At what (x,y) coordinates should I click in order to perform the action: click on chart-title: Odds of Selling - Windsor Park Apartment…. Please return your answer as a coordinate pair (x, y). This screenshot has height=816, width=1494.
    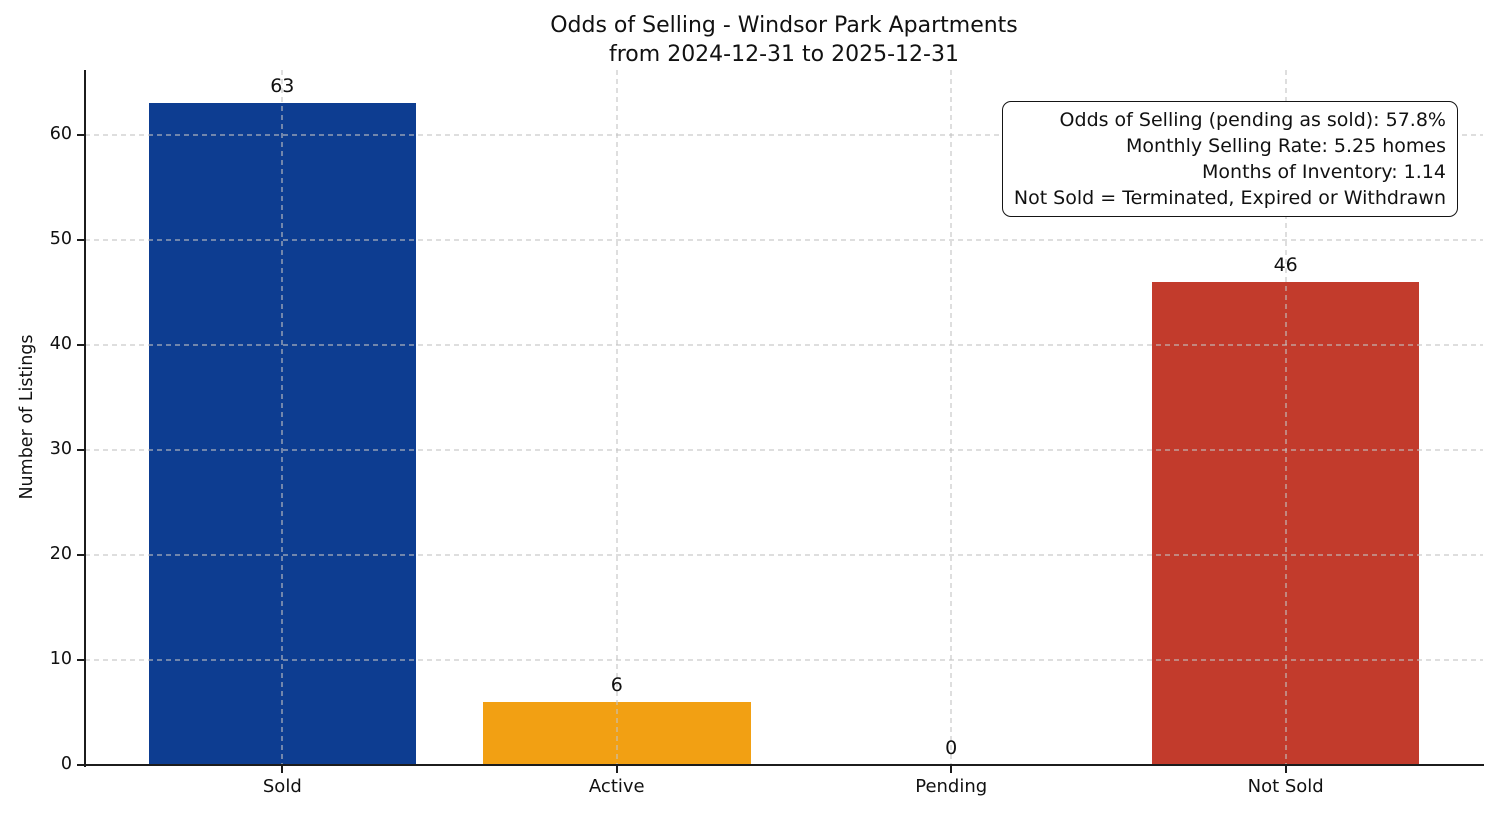
    Looking at the image, I should click on (784, 40).